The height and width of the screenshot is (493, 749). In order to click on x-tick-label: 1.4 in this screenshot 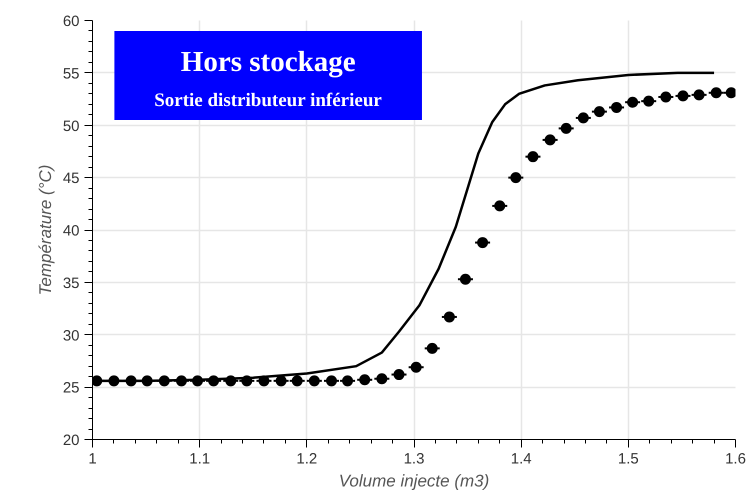, I will do `click(521, 459)`.